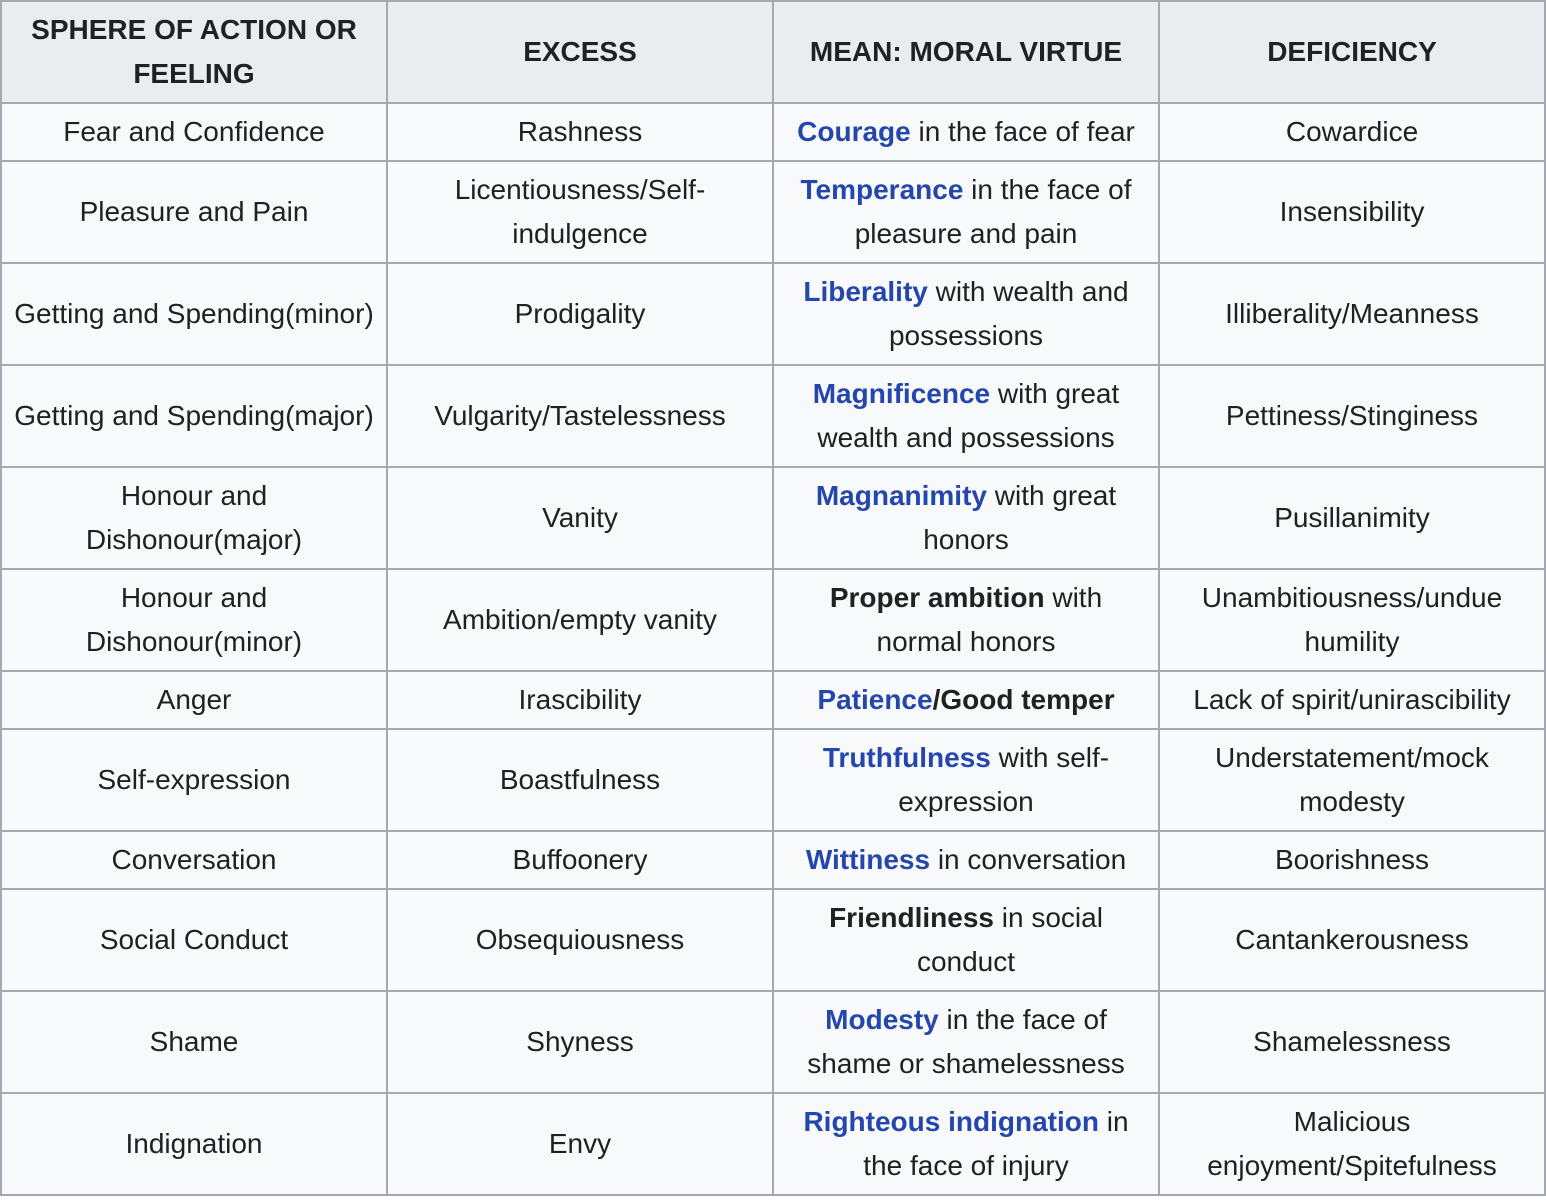 This screenshot has width=1546, height=1202. What do you see at coordinates (937, 597) in the screenshot?
I see `virtue-bold-text: Proper ambition` at bounding box center [937, 597].